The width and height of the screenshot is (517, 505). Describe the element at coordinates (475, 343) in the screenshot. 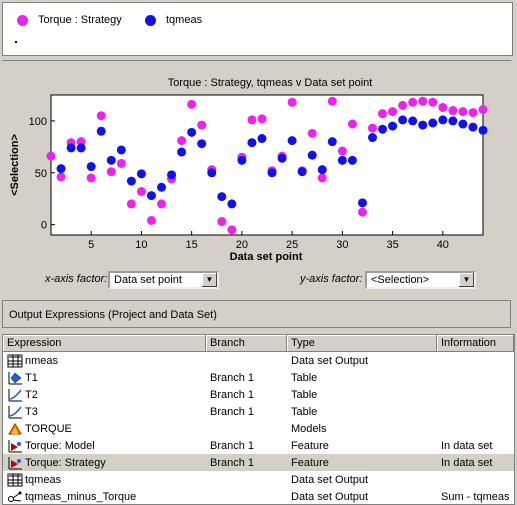

I see `column-header-information: Information` at that location.